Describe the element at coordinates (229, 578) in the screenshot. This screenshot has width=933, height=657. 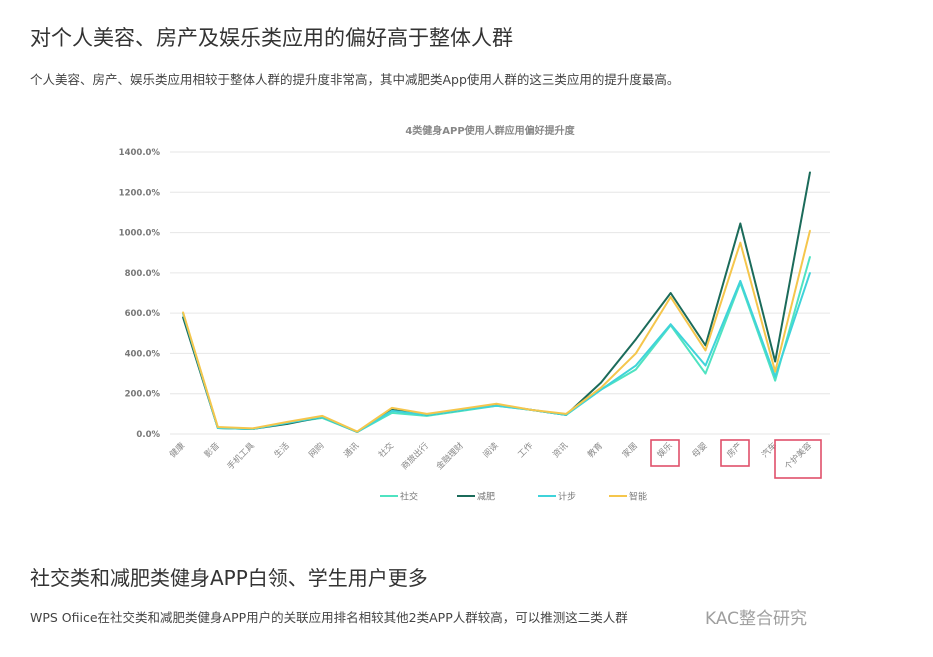
I see `section-heading-2: 社交类和减肥类健身APP白领、学生用户更多` at that location.